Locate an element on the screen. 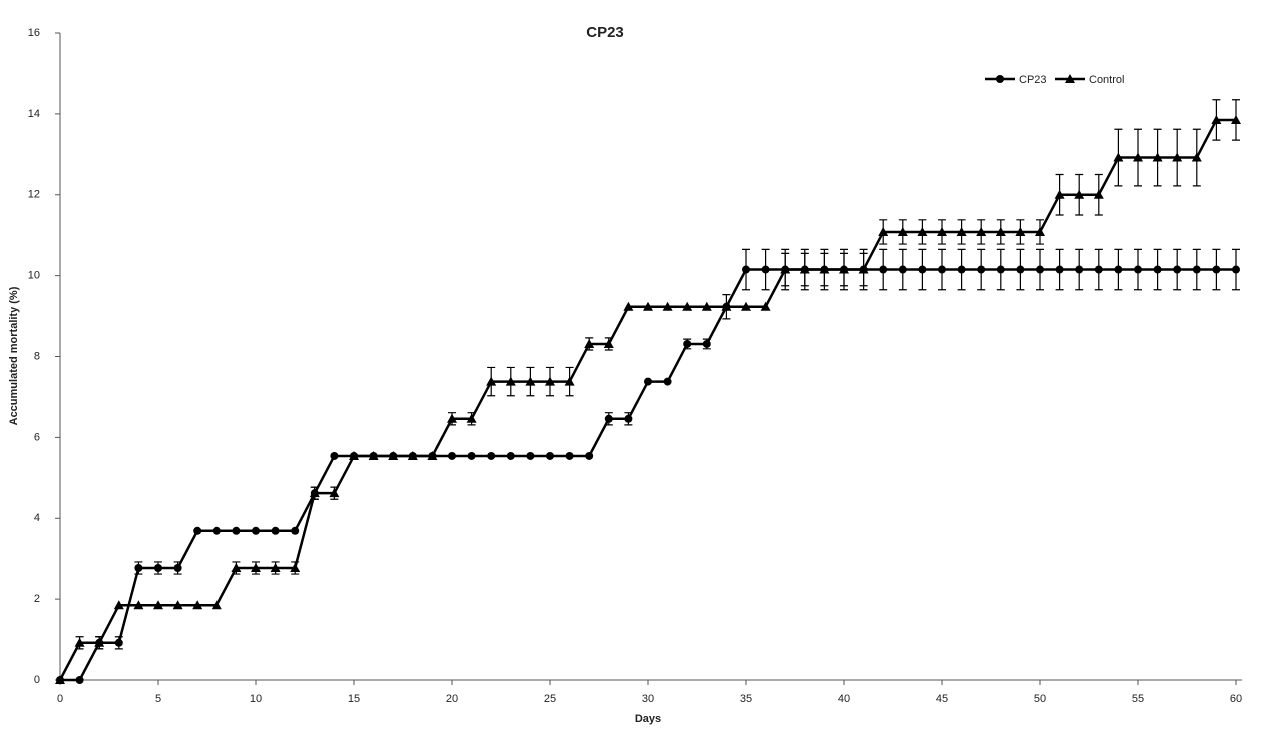  x-tick-label: 55 is located at coordinates (1138, 699).